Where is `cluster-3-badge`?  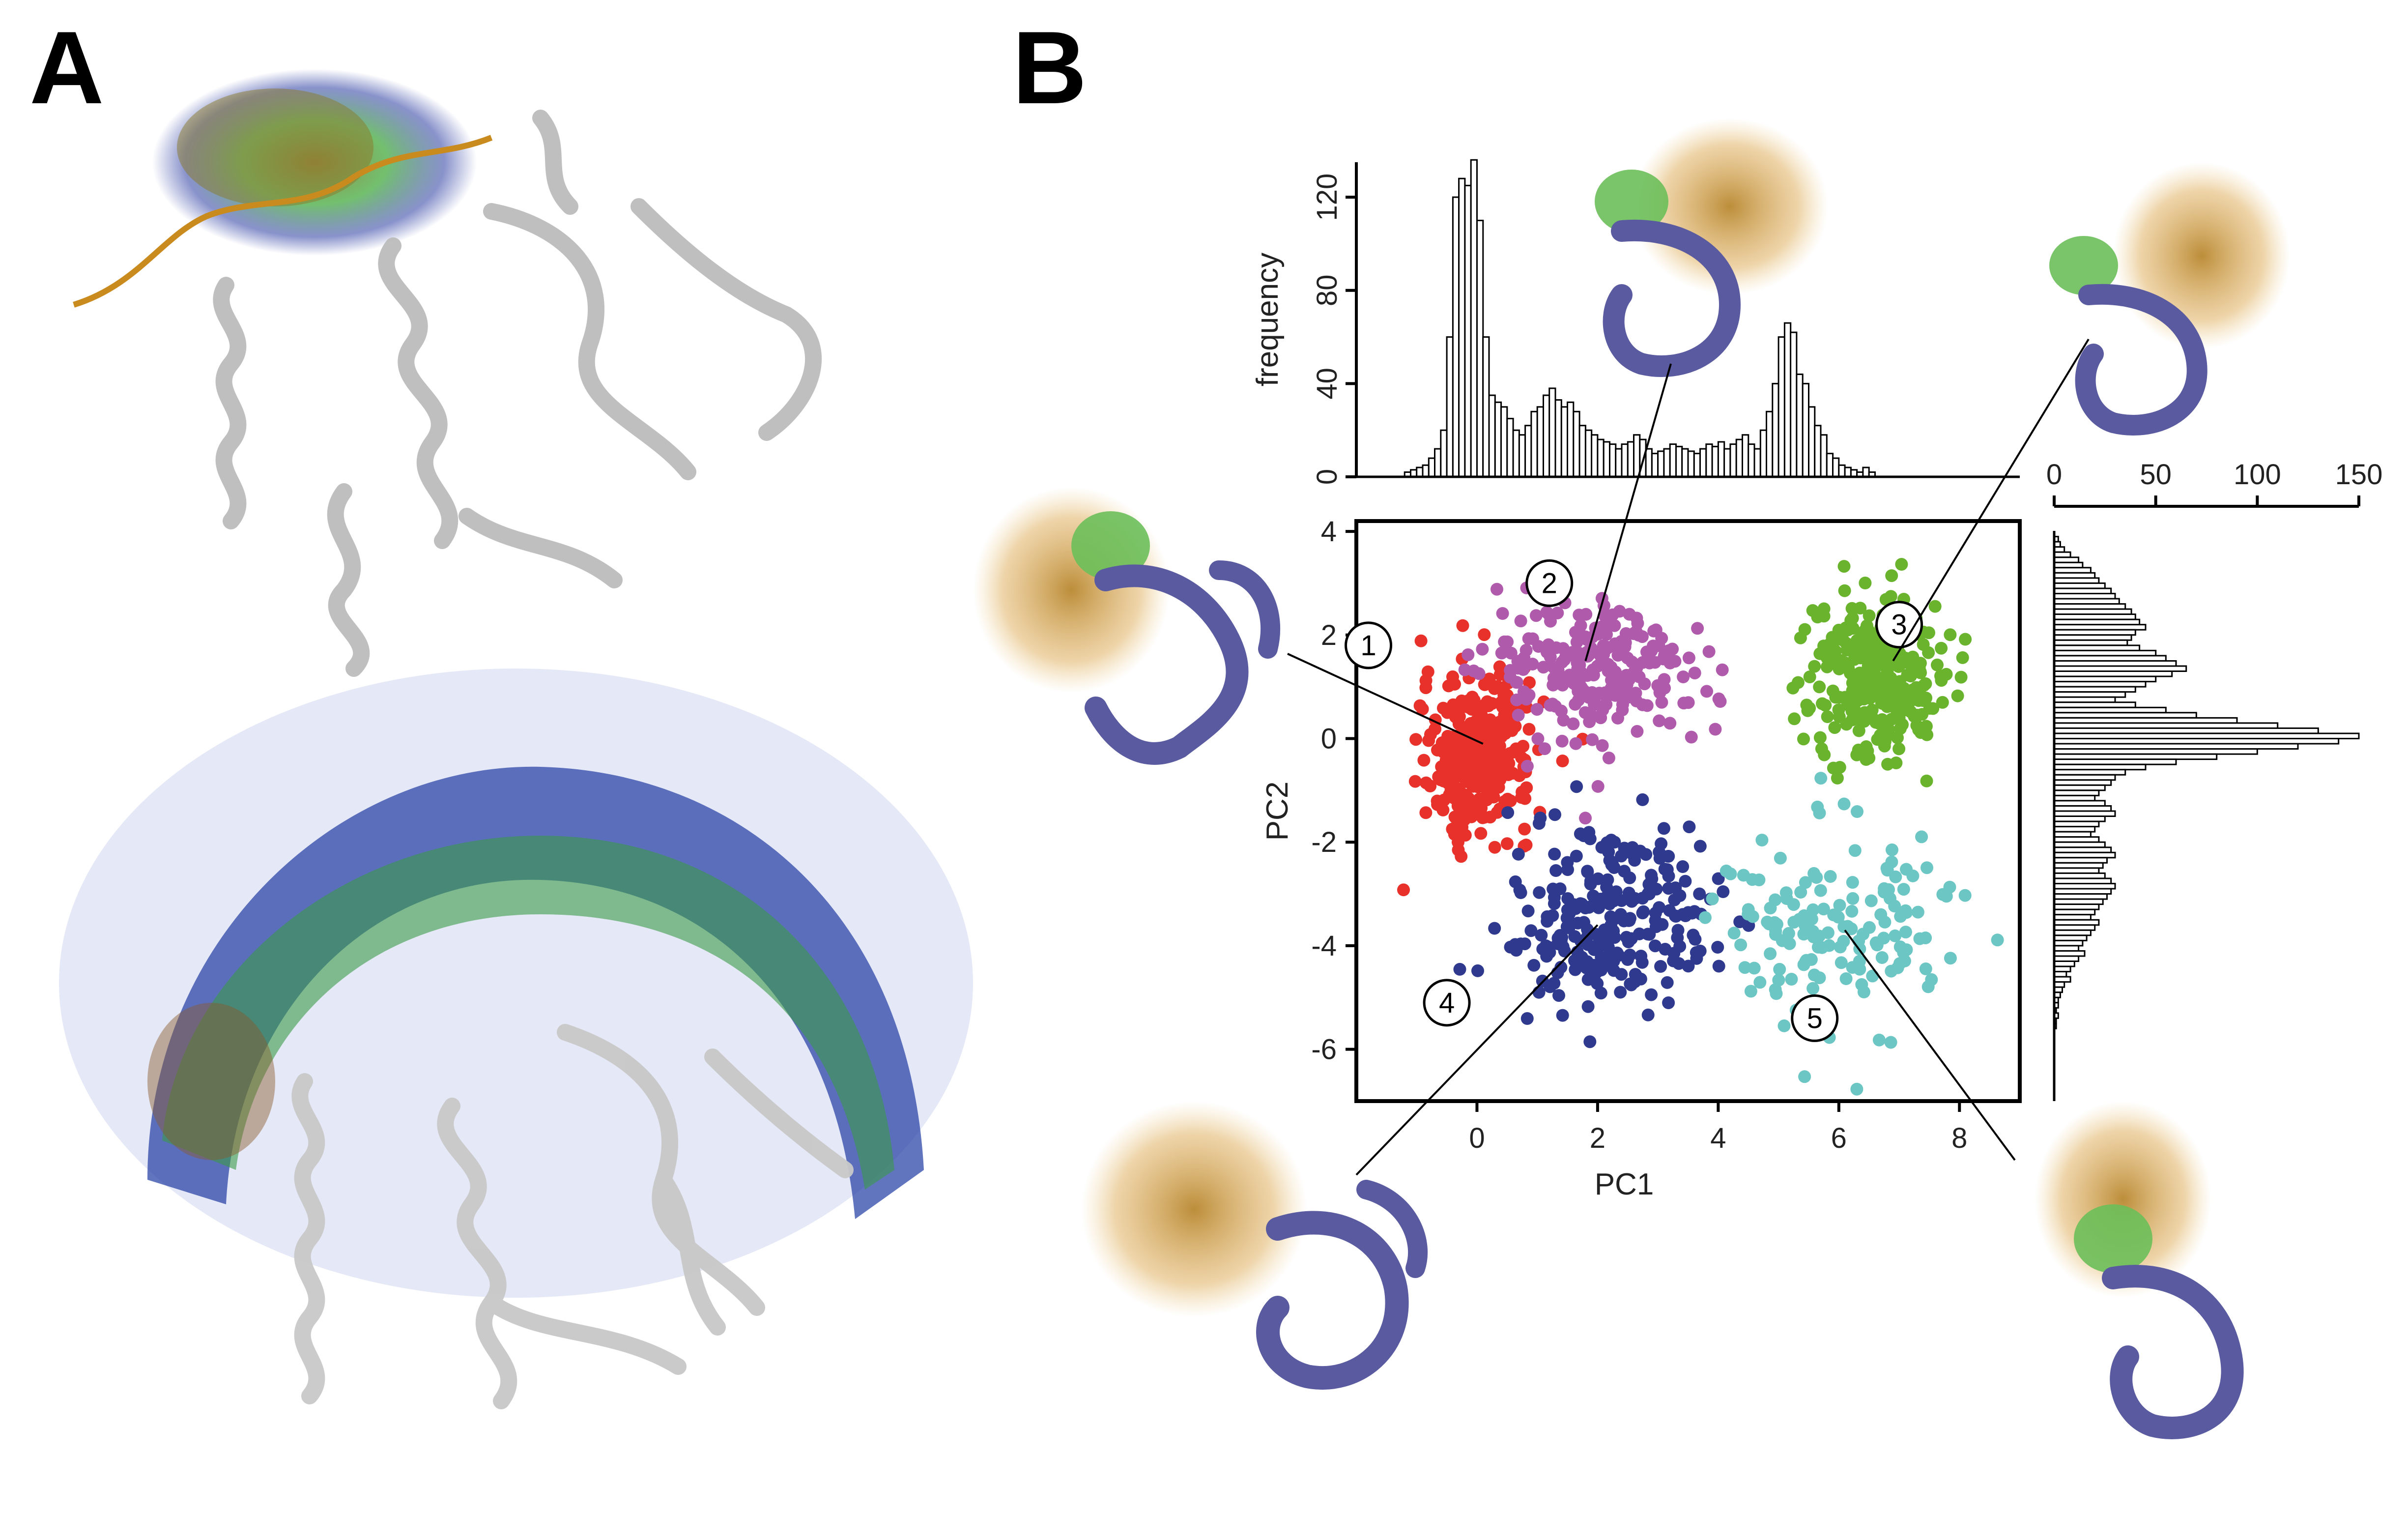
cluster-3-badge is located at coordinates (1899, 625).